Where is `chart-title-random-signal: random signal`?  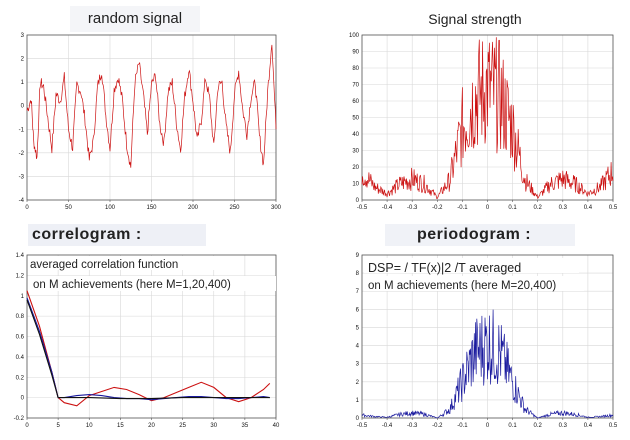 chart-title-random-signal: random signal is located at coordinates (135, 19).